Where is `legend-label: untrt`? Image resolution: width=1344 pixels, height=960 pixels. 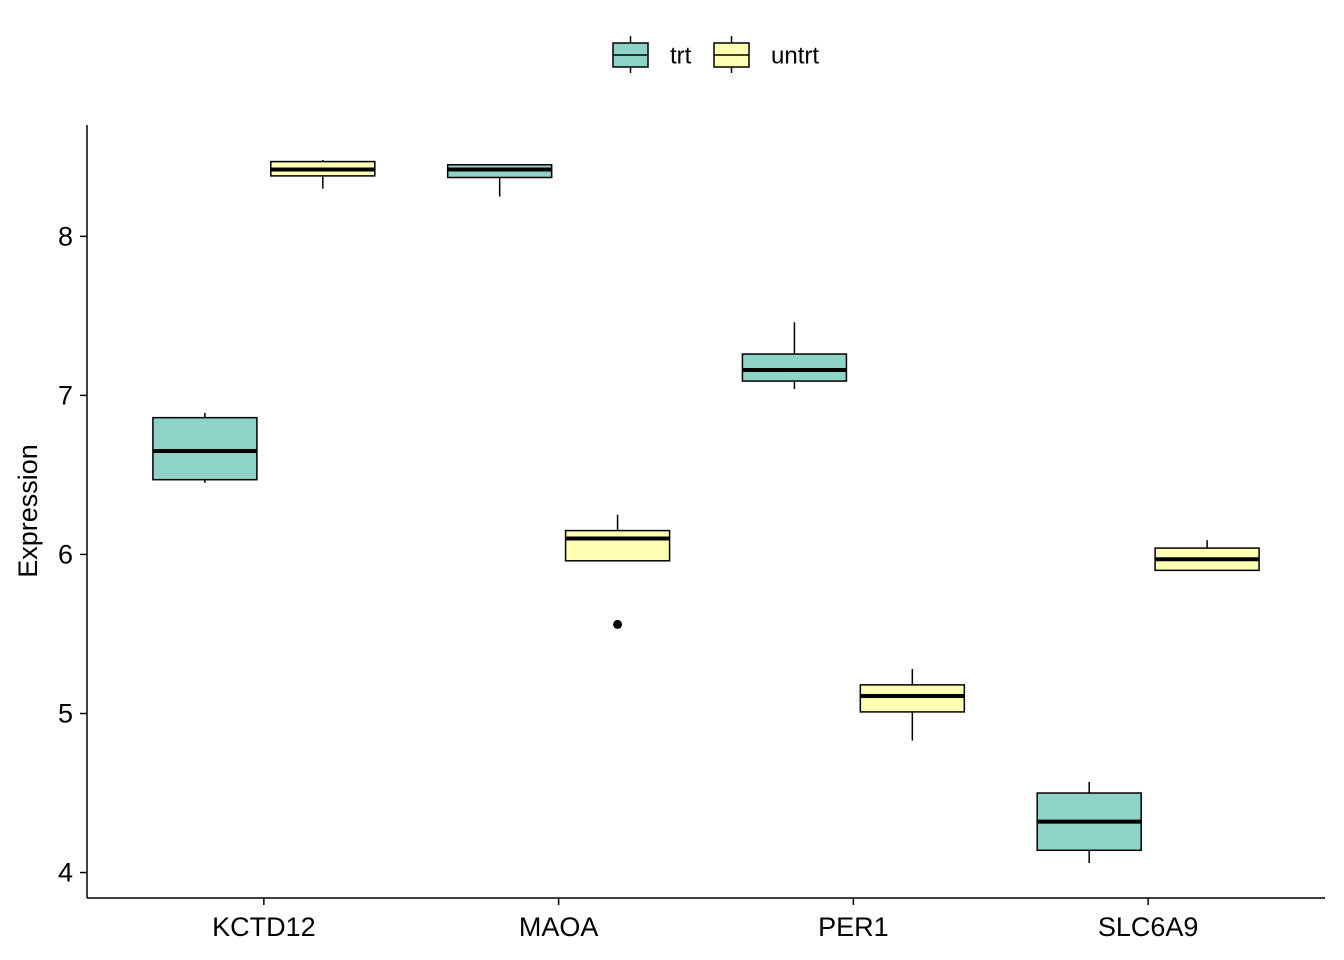
legend-label: untrt is located at coordinates (795, 55).